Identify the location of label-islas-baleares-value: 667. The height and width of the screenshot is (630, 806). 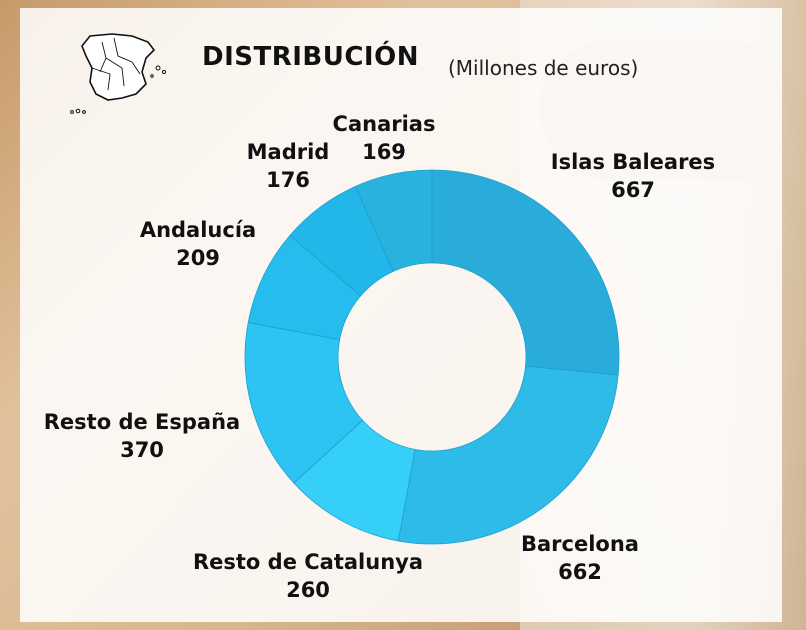
(633, 190).